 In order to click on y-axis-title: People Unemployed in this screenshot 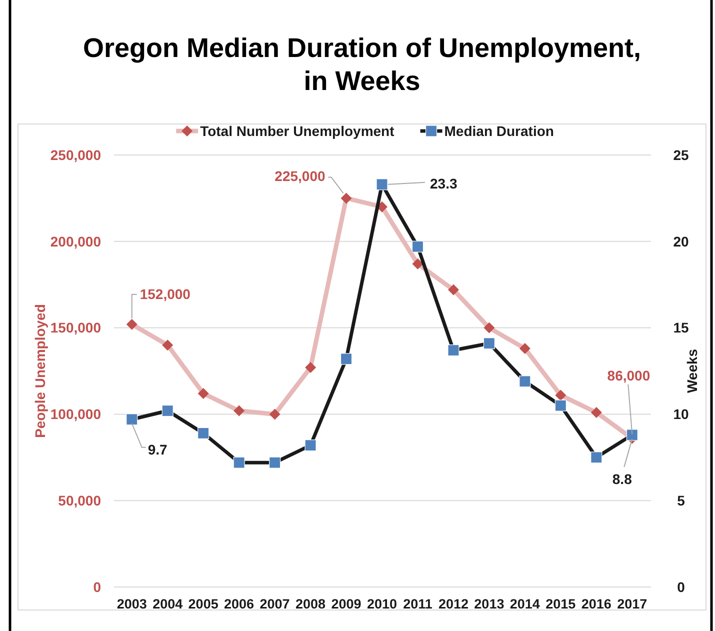, I will do `click(40, 371)`.